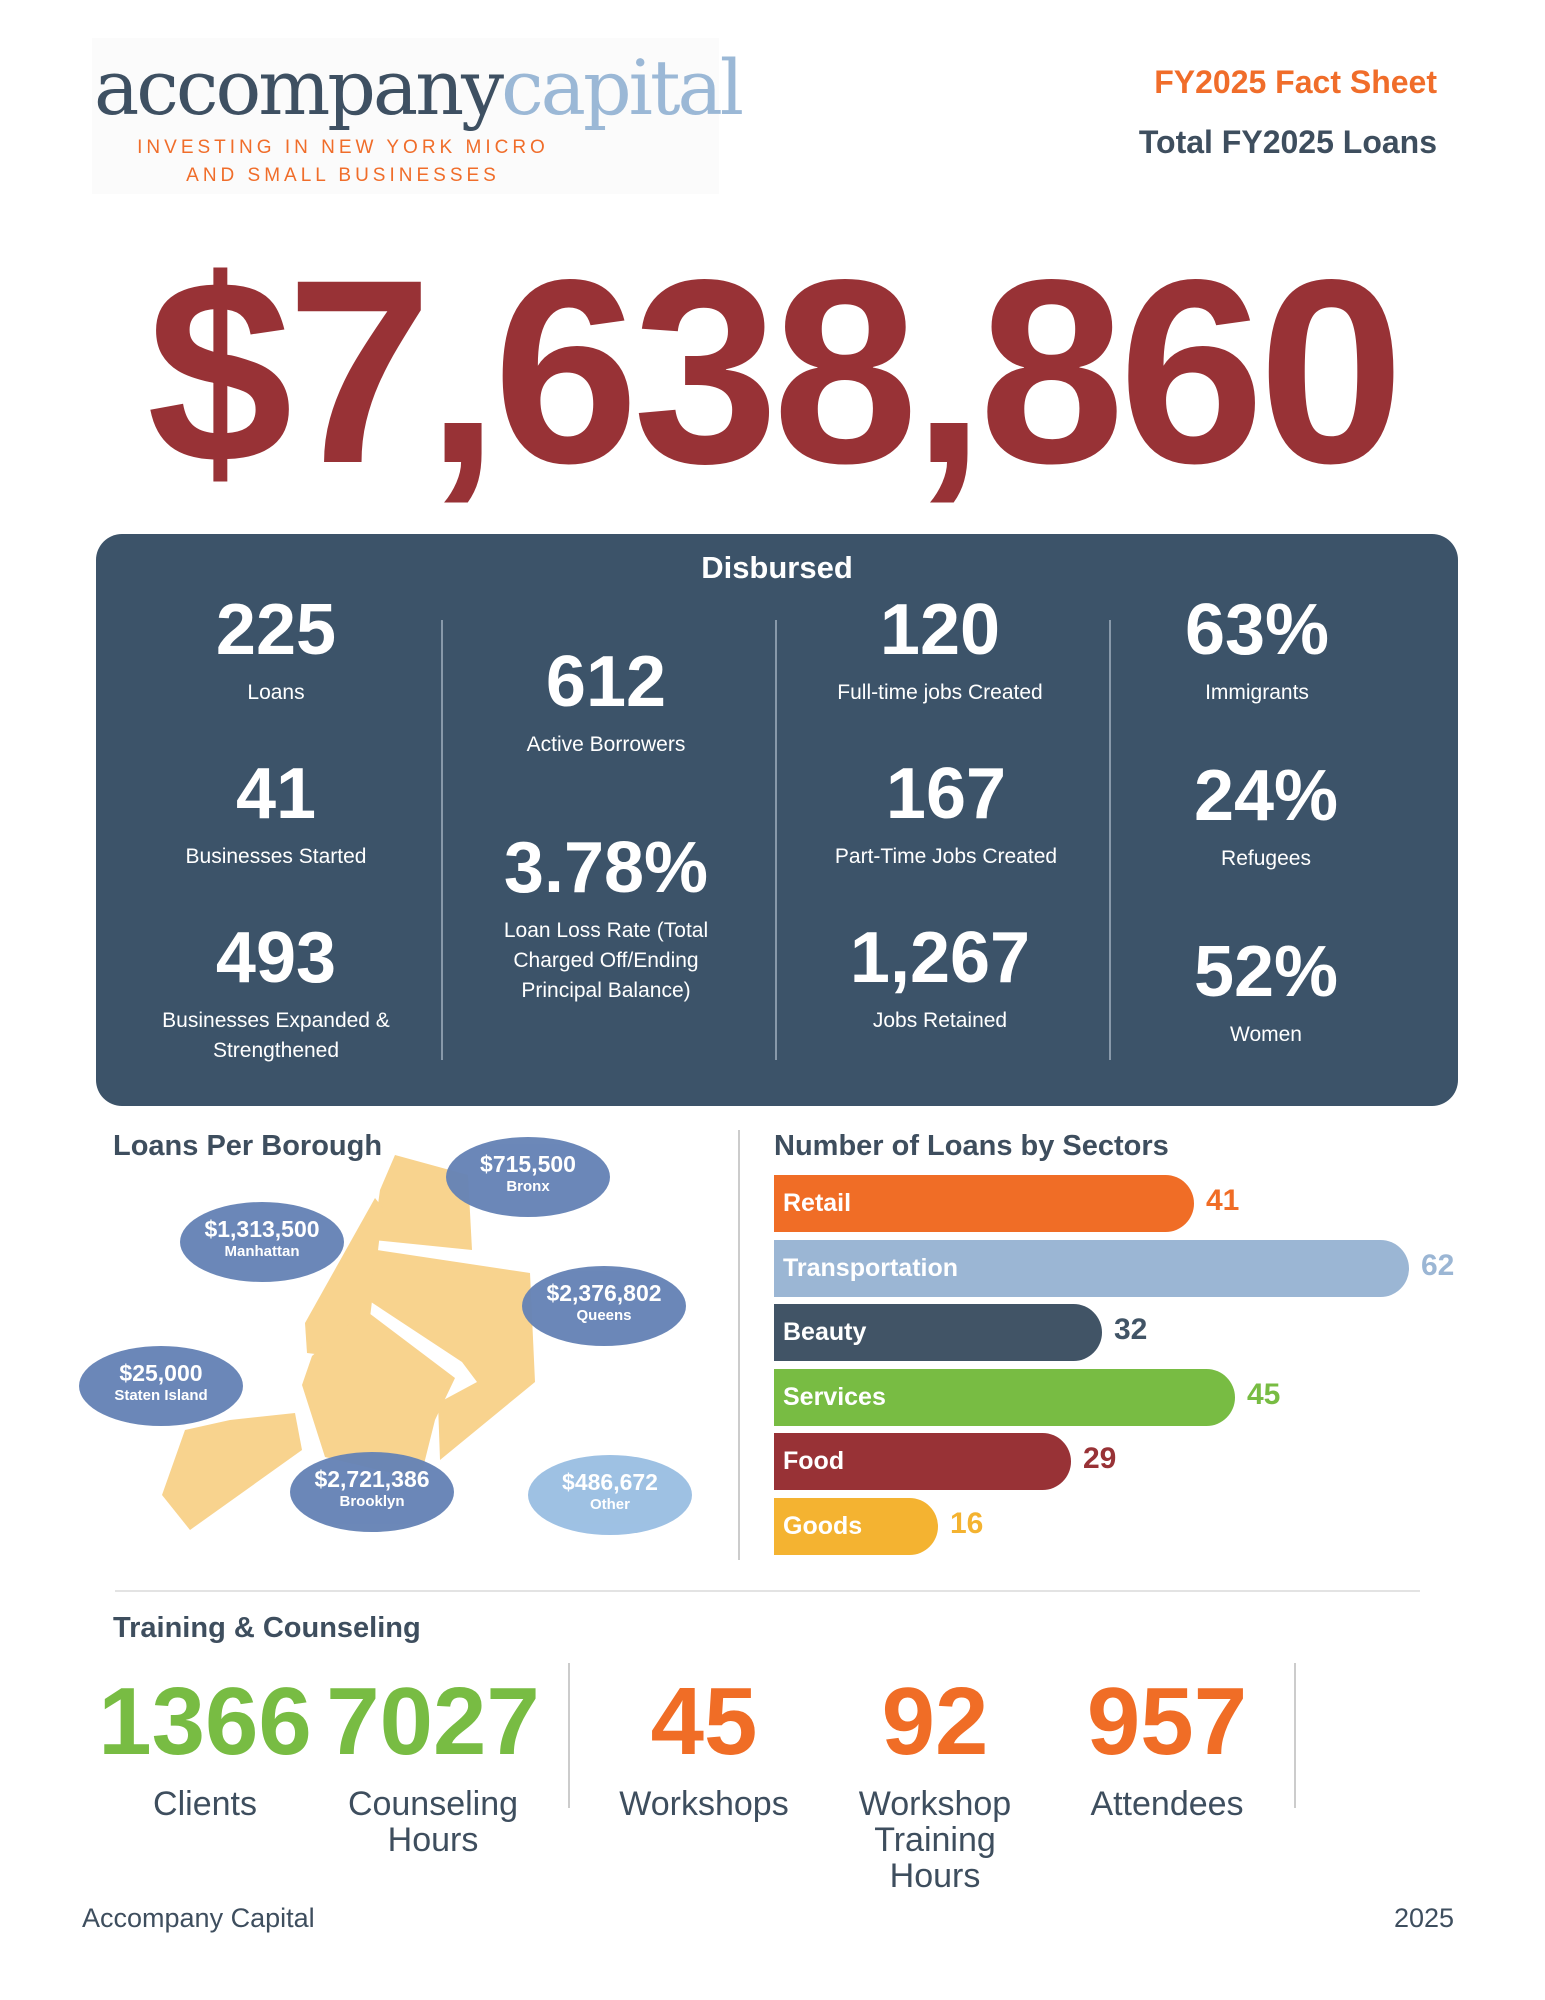 This screenshot has height=2000, width=1545. What do you see at coordinates (1266, 796) in the screenshot?
I see `stat-value: 24%` at bounding box center [1266, 796].